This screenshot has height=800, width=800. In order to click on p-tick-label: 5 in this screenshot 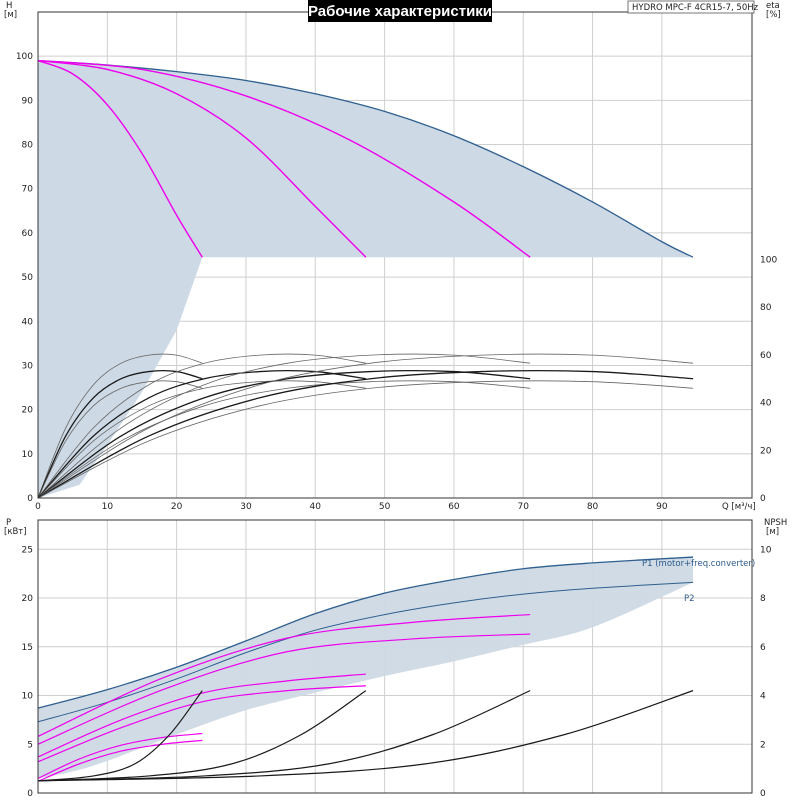, I will do `click(30, 745)`.